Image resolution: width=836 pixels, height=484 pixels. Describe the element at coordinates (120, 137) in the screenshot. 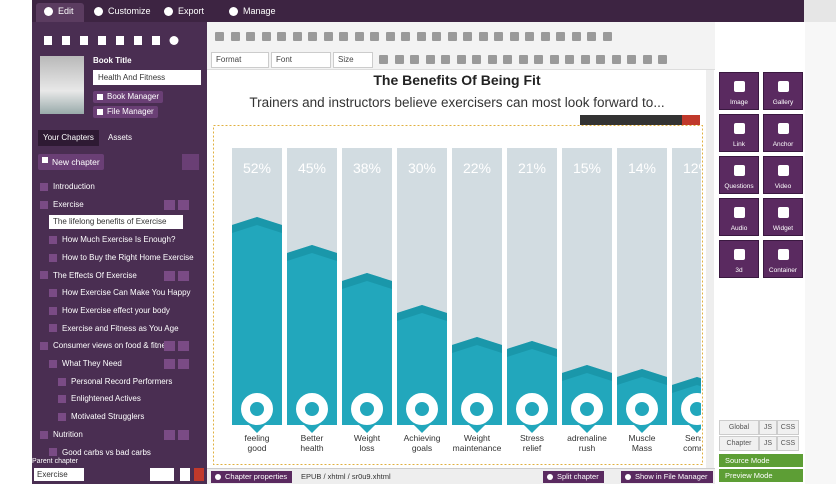

I see `assets-tab: Assets` at that location.